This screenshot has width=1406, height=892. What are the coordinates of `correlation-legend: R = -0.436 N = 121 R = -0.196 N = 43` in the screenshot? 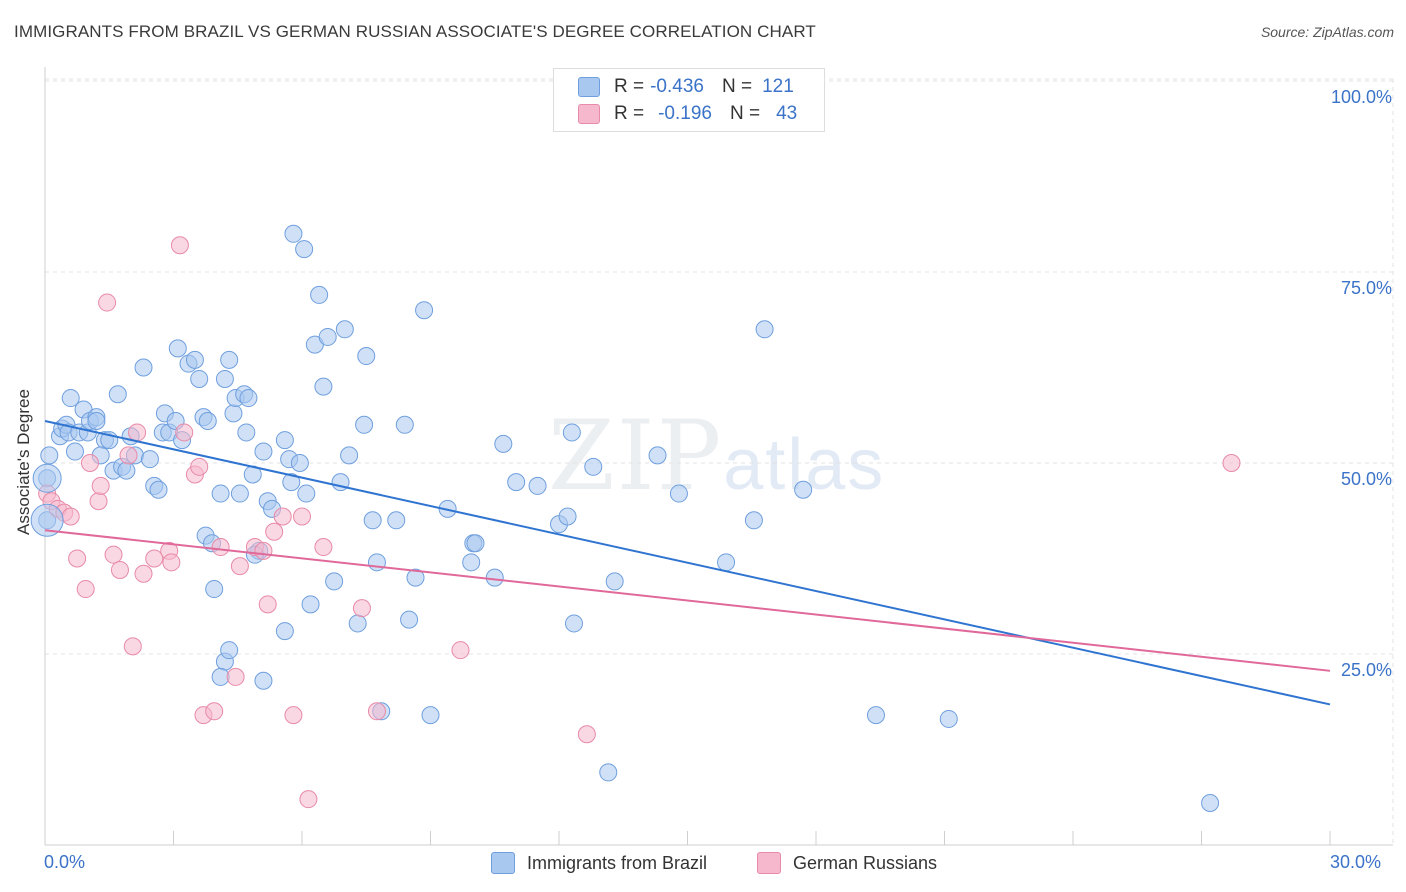 It's located at (689, 100).